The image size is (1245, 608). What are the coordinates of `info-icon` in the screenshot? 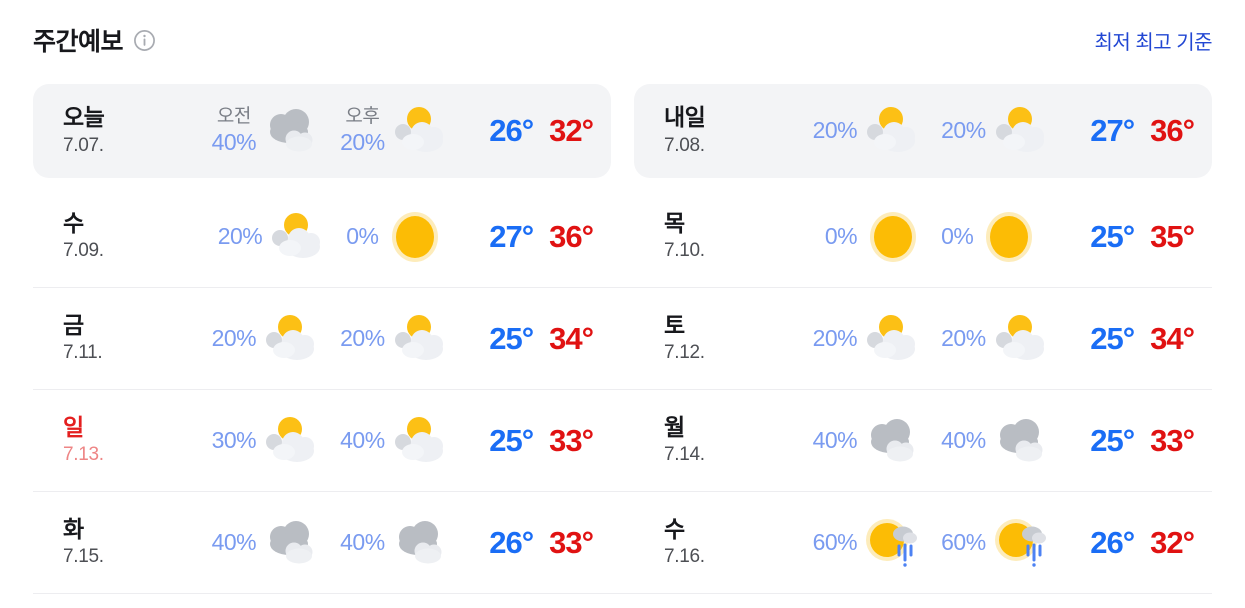 It's located at (144, 40).